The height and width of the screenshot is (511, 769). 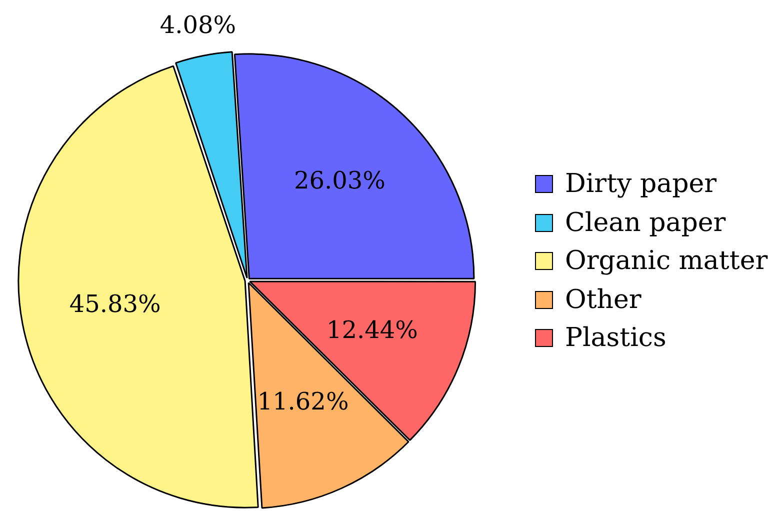 I want to click on legend-label: Dirty paper, so click(x=641, y=184).